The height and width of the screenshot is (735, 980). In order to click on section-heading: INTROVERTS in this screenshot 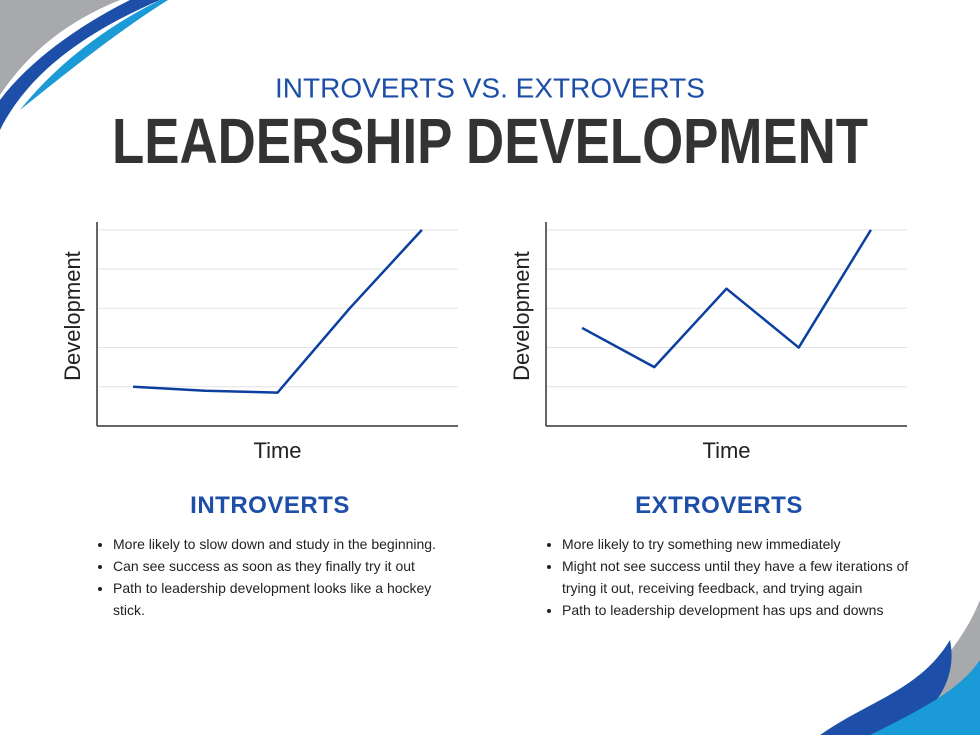, I will do `click(270, 505)`.